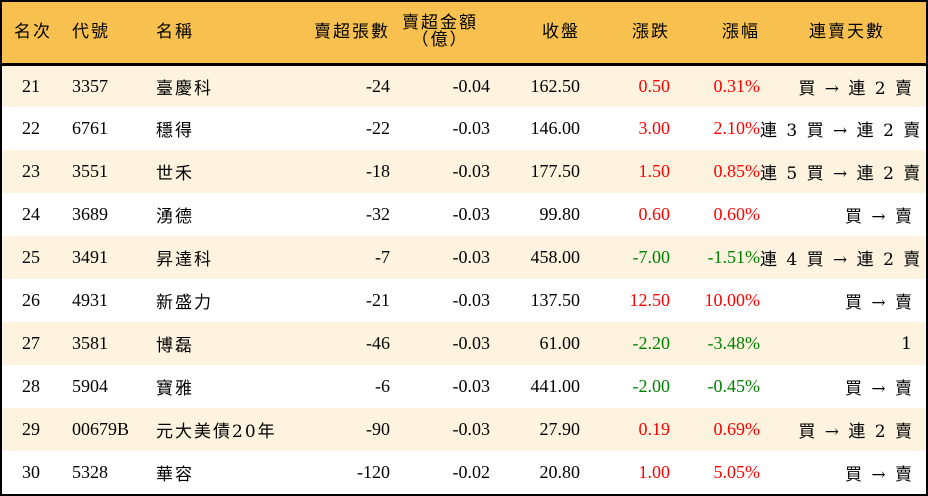  Describe the element at coordinates (90, 386) in the screenshot. I see `cell-code: 5904` at that location.